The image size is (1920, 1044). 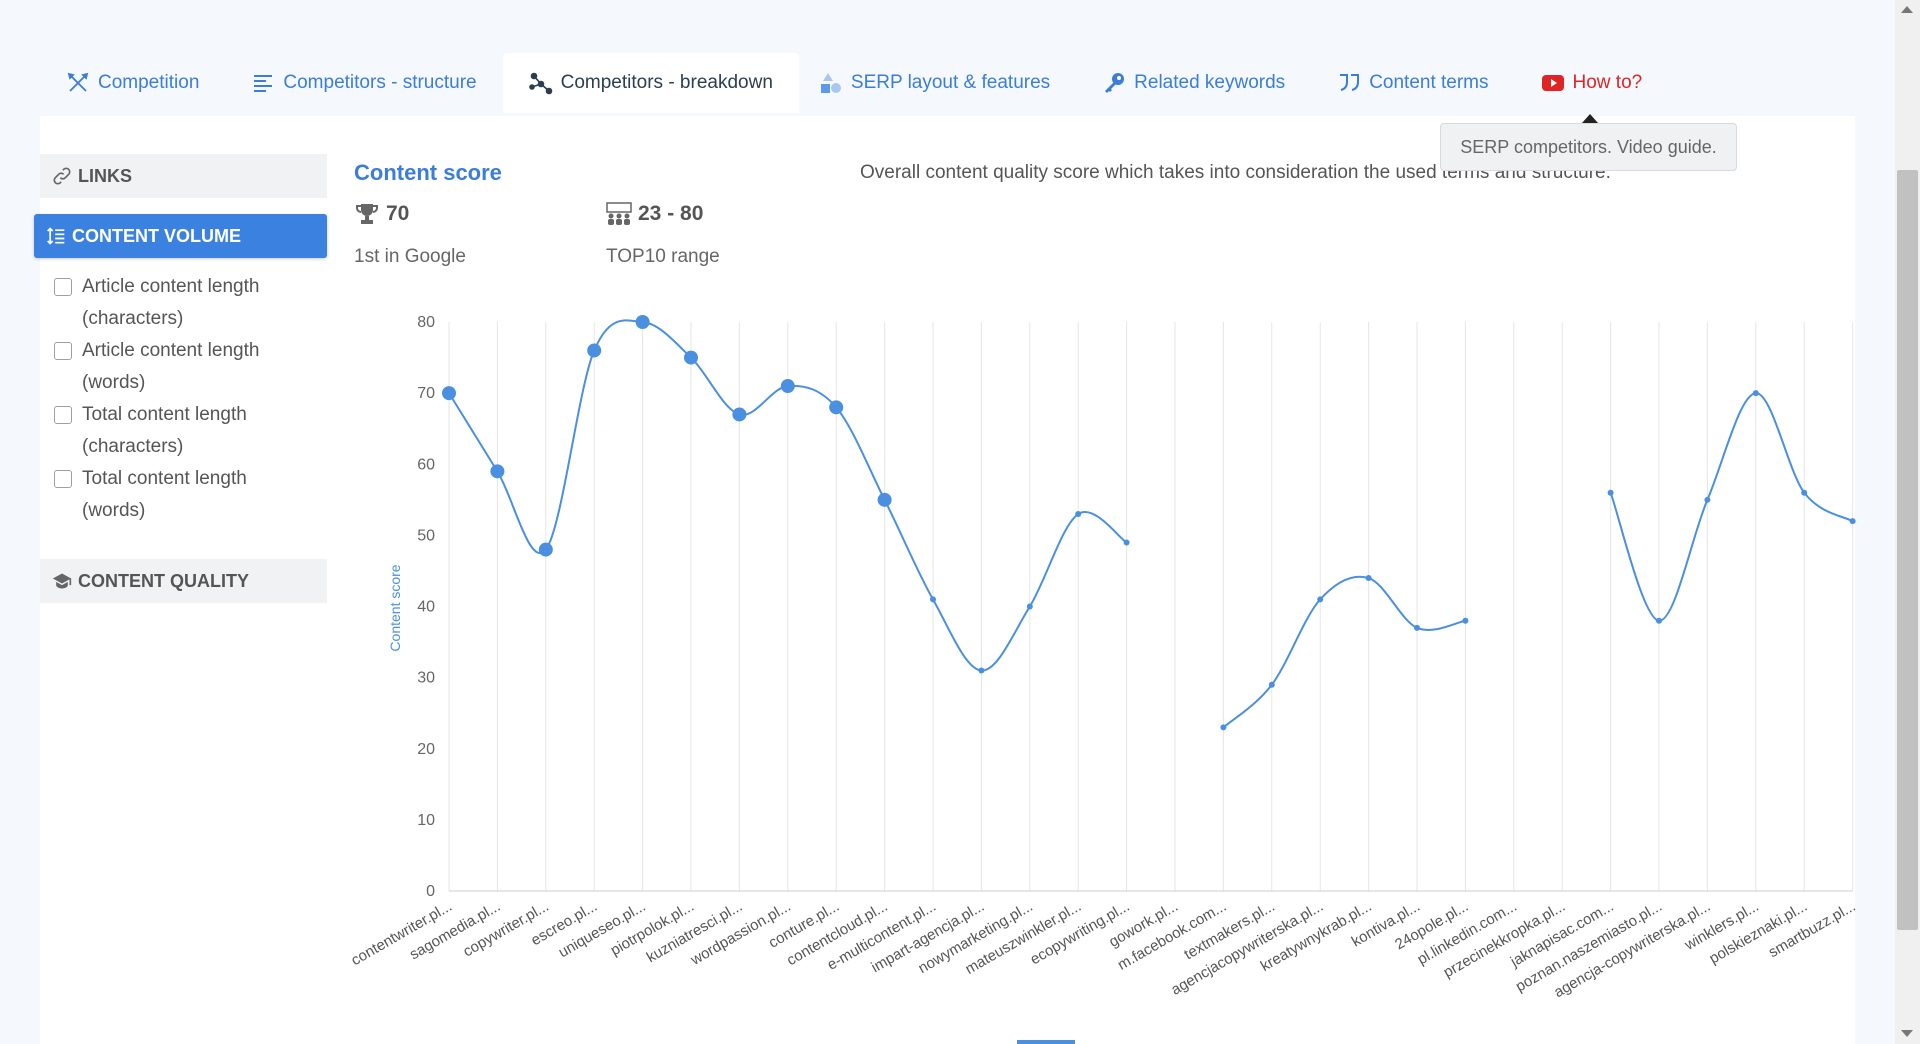 I want to click on link-icon, so click(x=62, y=176).